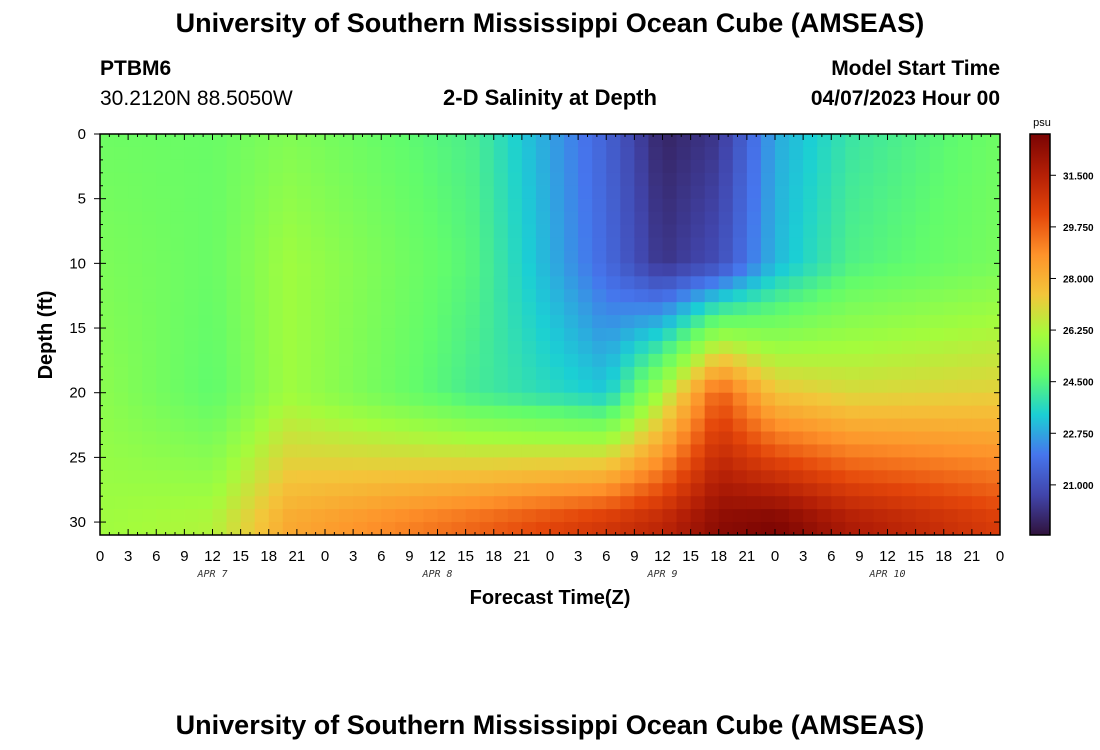  What do you see at coordinates (662, 574) in the screenshot?
I see `date-label: APR 9` at bounding box center [662, 574].